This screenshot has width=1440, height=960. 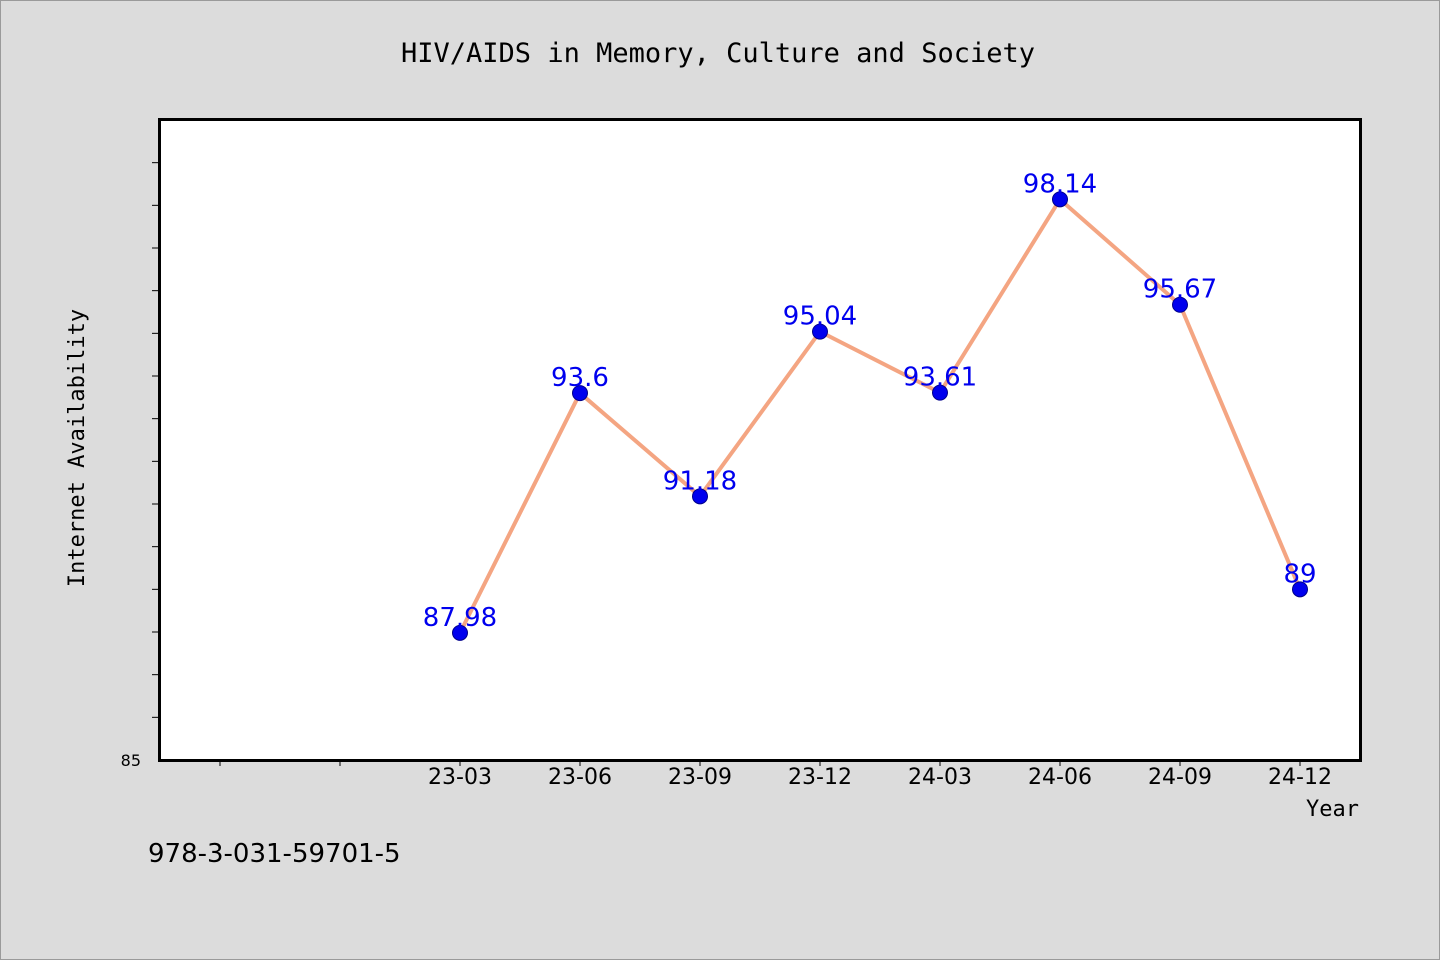 I want to click on data-label: 98.14, so click(x=1060, y=184).